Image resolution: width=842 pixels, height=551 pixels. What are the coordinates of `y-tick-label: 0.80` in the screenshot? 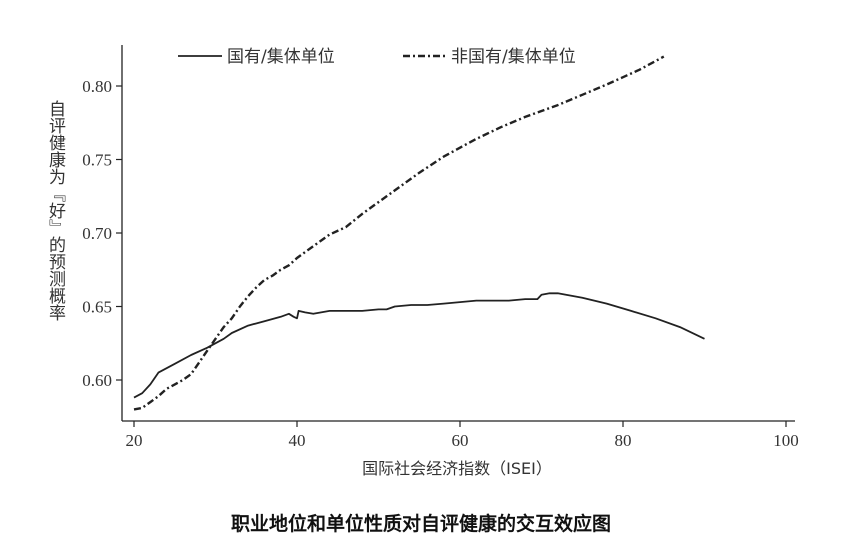 It's located at (97, 86).